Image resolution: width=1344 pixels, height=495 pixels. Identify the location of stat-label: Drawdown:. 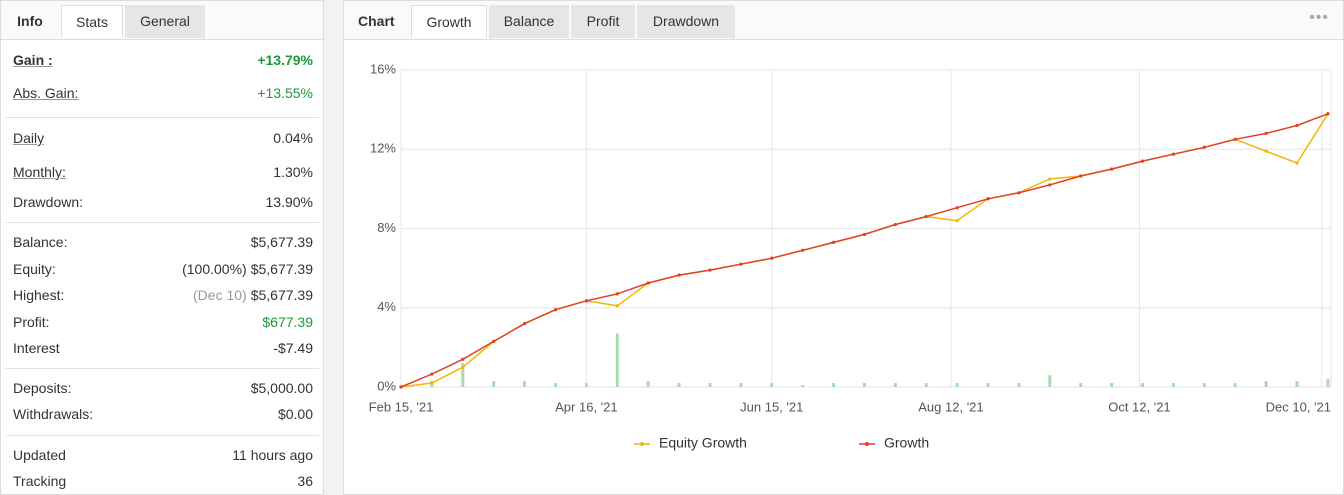
(48, 202).